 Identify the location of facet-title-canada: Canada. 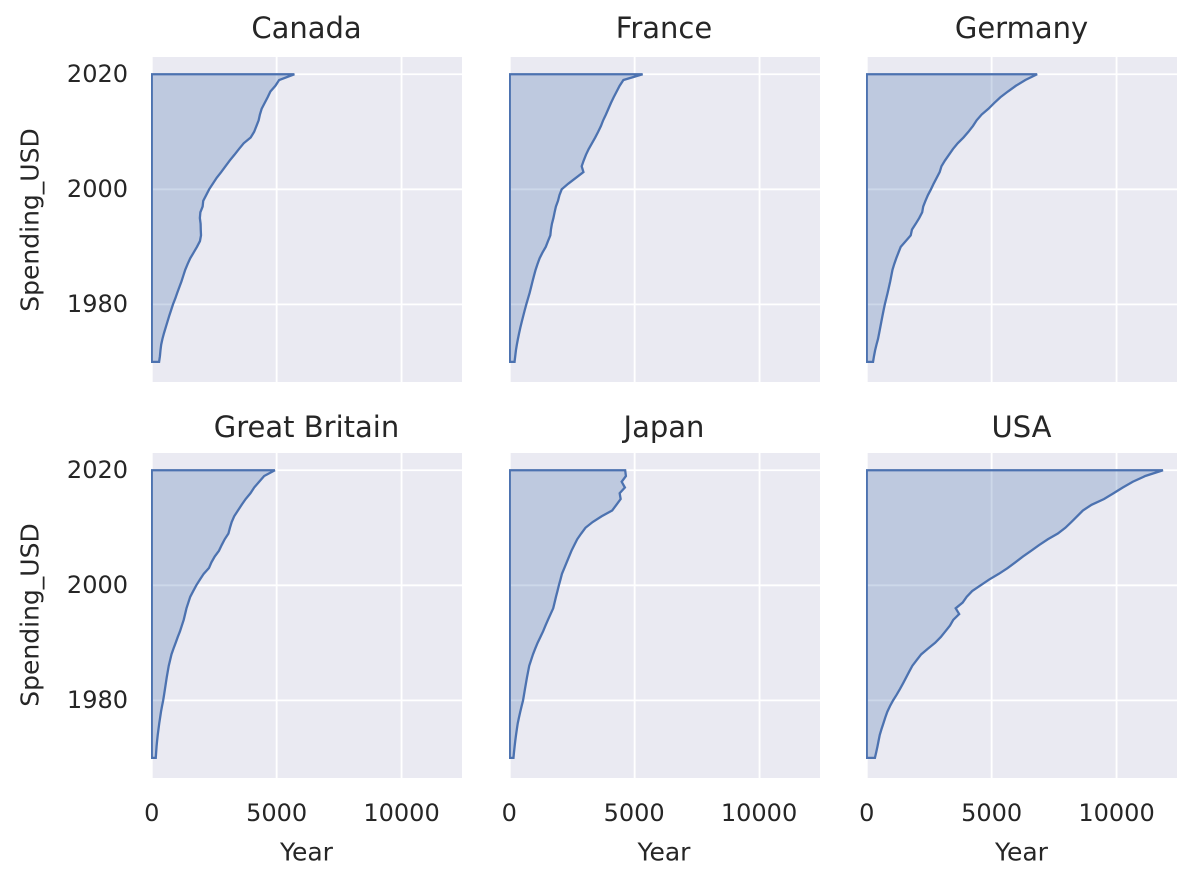
(306, 28).